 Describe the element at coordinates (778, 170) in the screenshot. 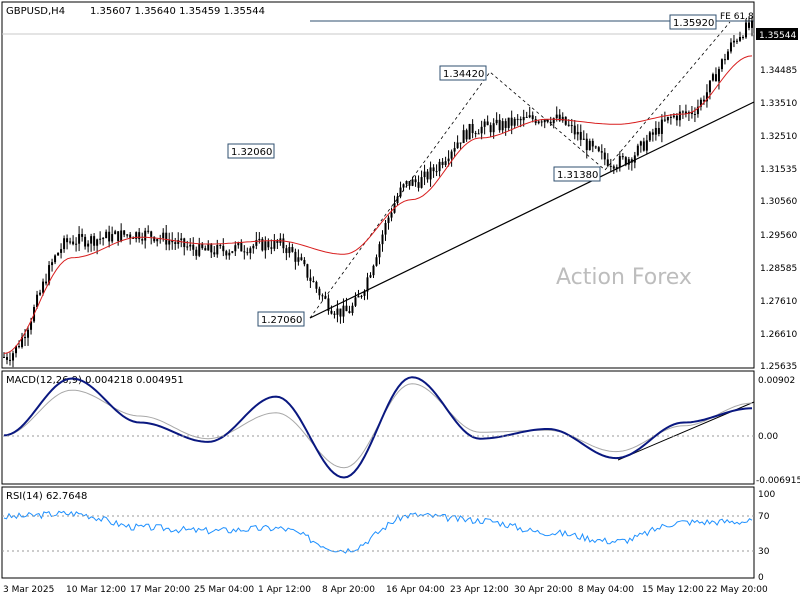

I see `price-tick-label: 1.31535` at that location.